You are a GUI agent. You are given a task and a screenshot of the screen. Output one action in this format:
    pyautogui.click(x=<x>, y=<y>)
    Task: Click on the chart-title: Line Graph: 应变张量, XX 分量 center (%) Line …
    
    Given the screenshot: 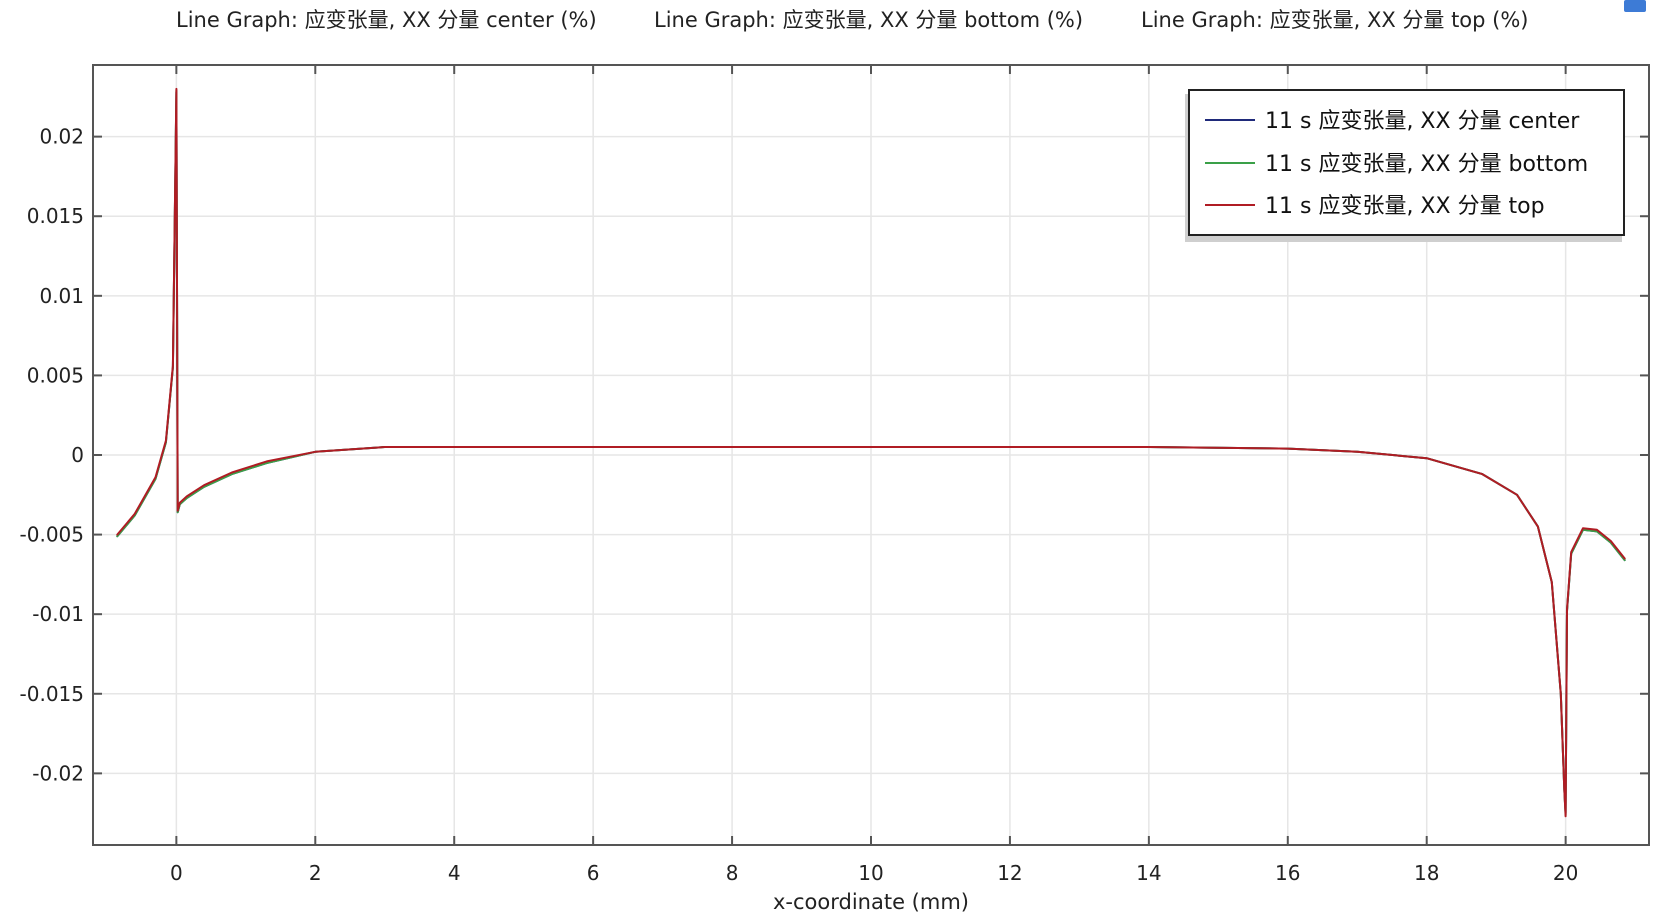 What is the action you would take?
    pyautogui.click(x=852, y=20)
    